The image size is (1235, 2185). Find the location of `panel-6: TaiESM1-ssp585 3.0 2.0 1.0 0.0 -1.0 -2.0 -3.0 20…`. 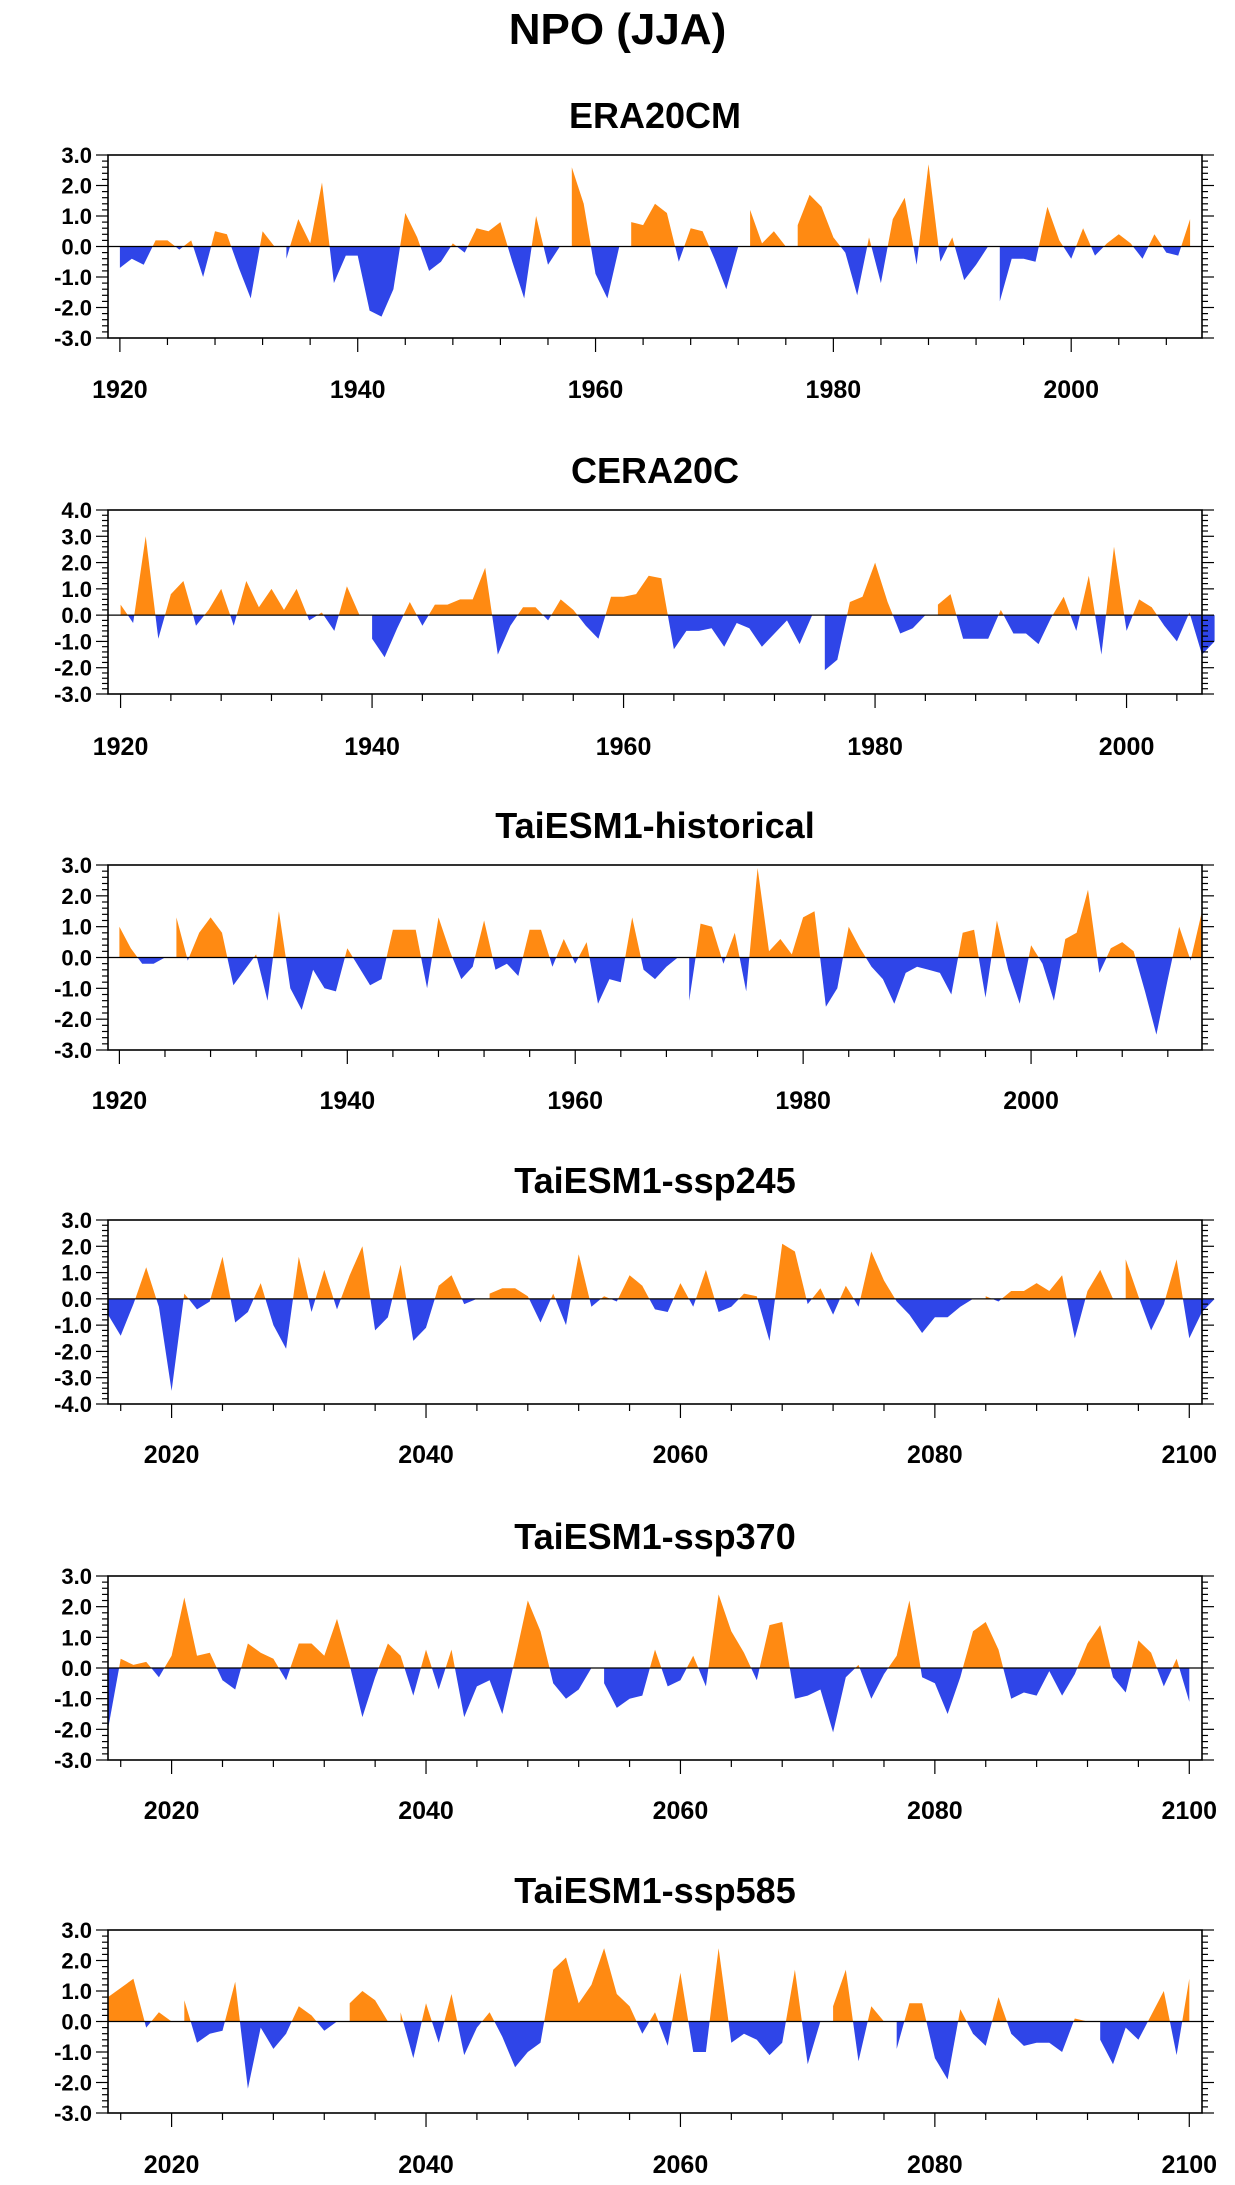

panel-6: TaiESM1-ssp585 3.0 2.0 1.0 0.0 -1.0 -2.0 -3.0 20… is located at coordinates (635, 2024).